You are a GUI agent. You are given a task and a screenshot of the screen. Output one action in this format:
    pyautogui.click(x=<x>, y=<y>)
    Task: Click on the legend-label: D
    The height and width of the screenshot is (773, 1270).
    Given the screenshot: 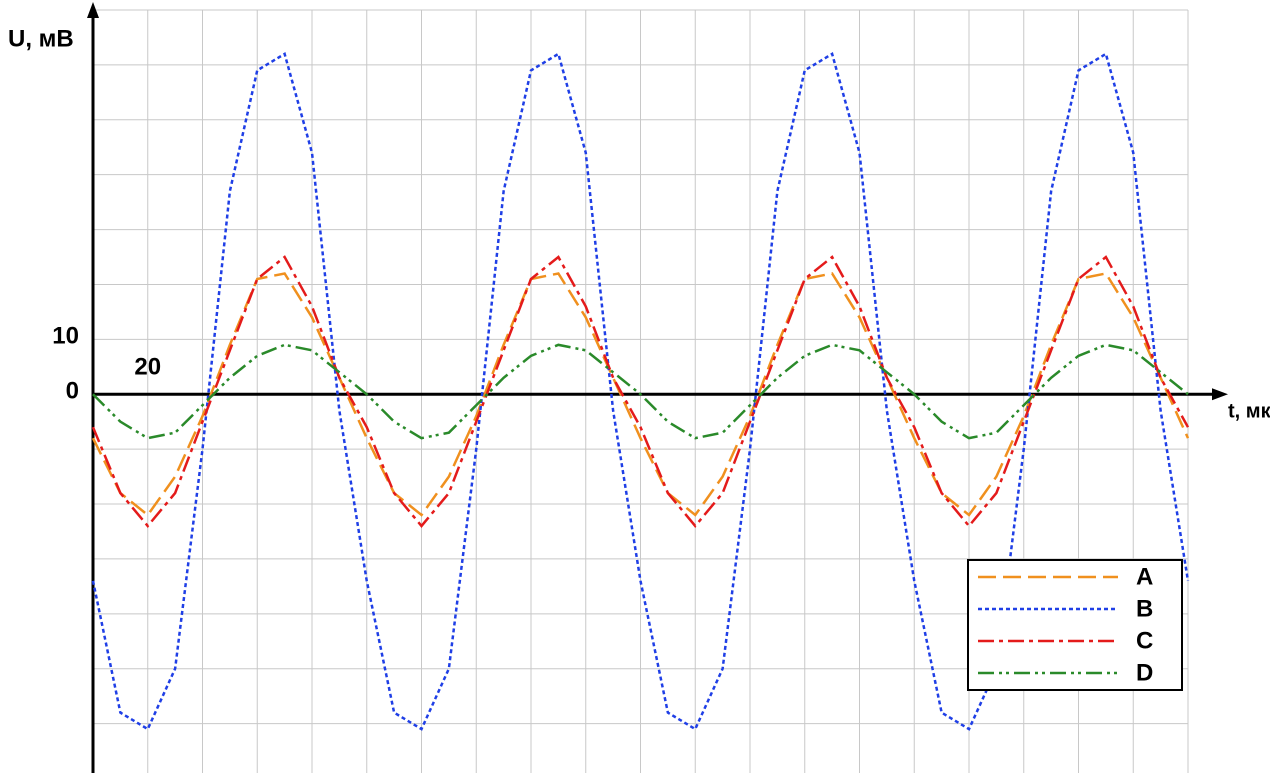 What is the action you would take?
    pyautogui.click(x=1144, y=672)
    